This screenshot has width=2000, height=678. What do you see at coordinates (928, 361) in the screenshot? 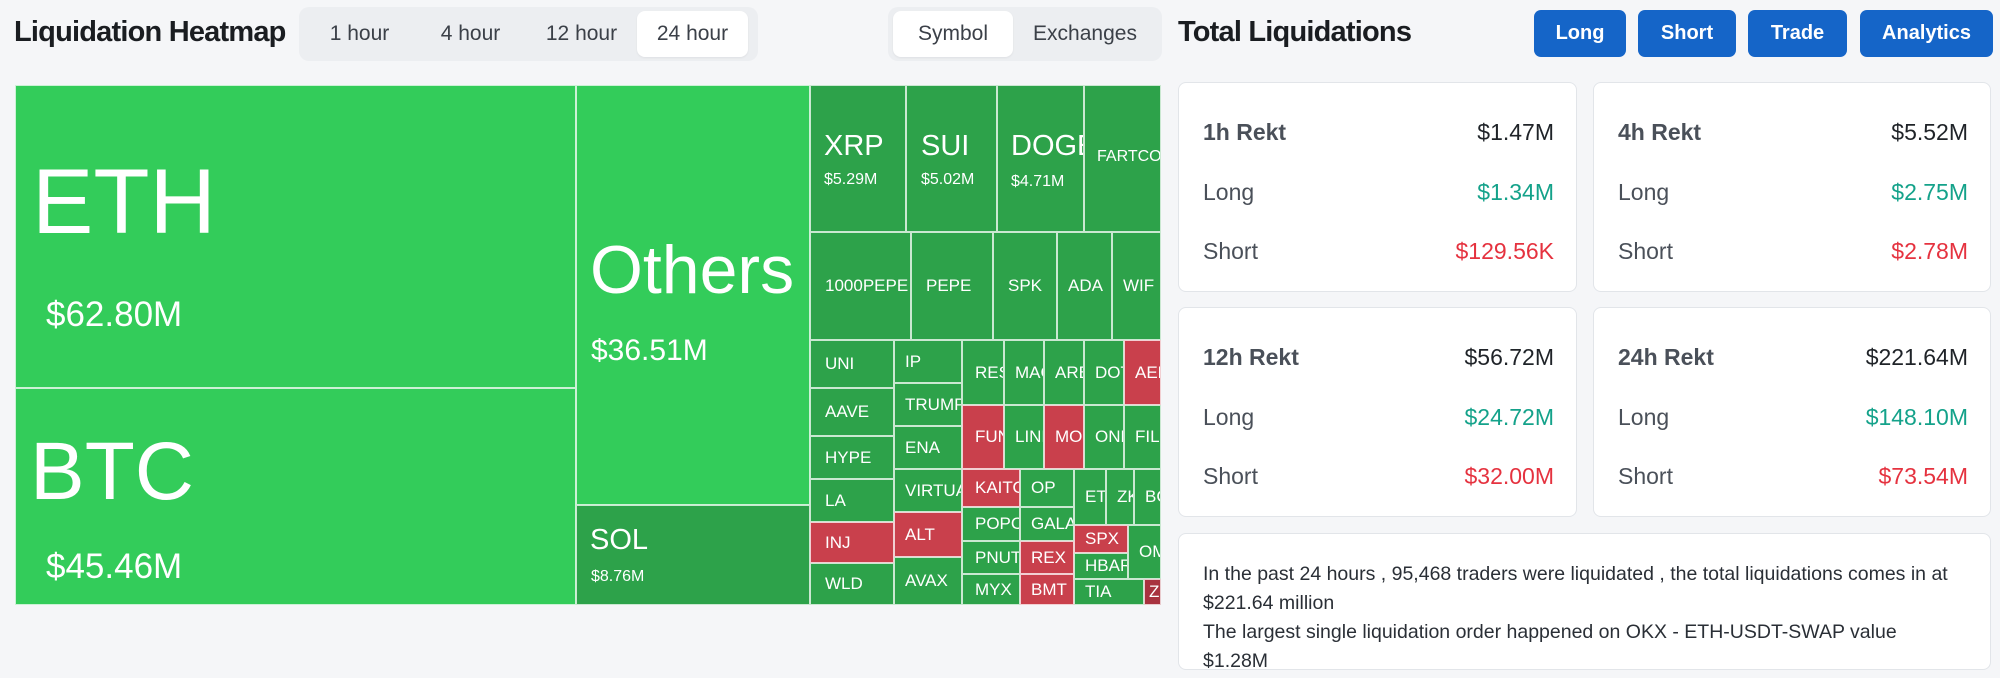
I see `tile-ip: IP` at bounding box center [928, 361].